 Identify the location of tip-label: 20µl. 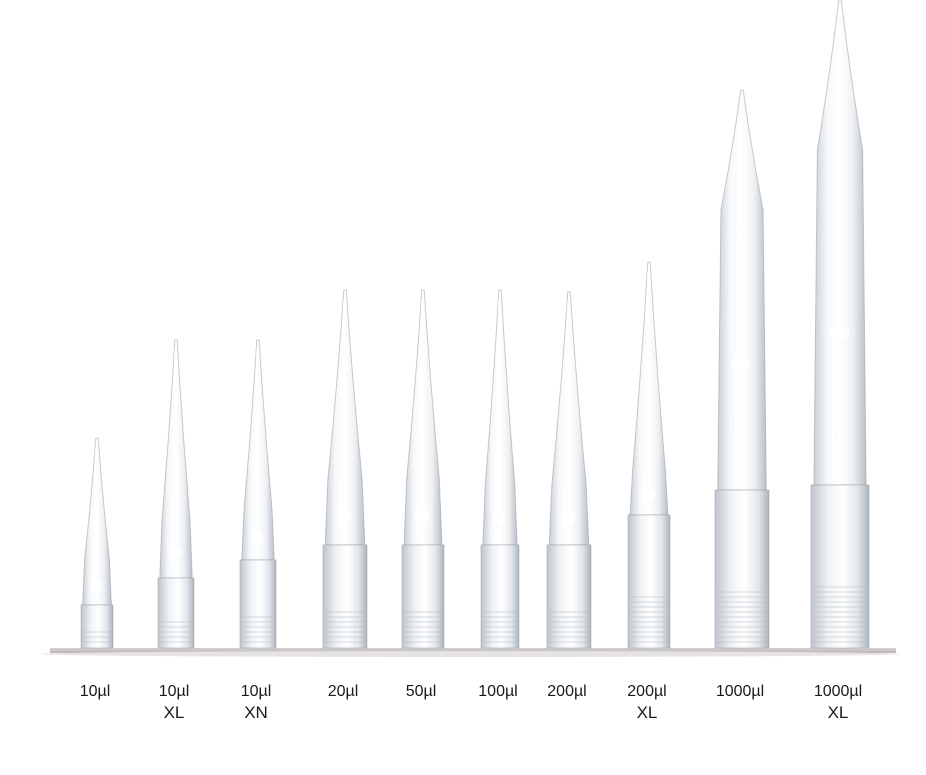
(343, 692).